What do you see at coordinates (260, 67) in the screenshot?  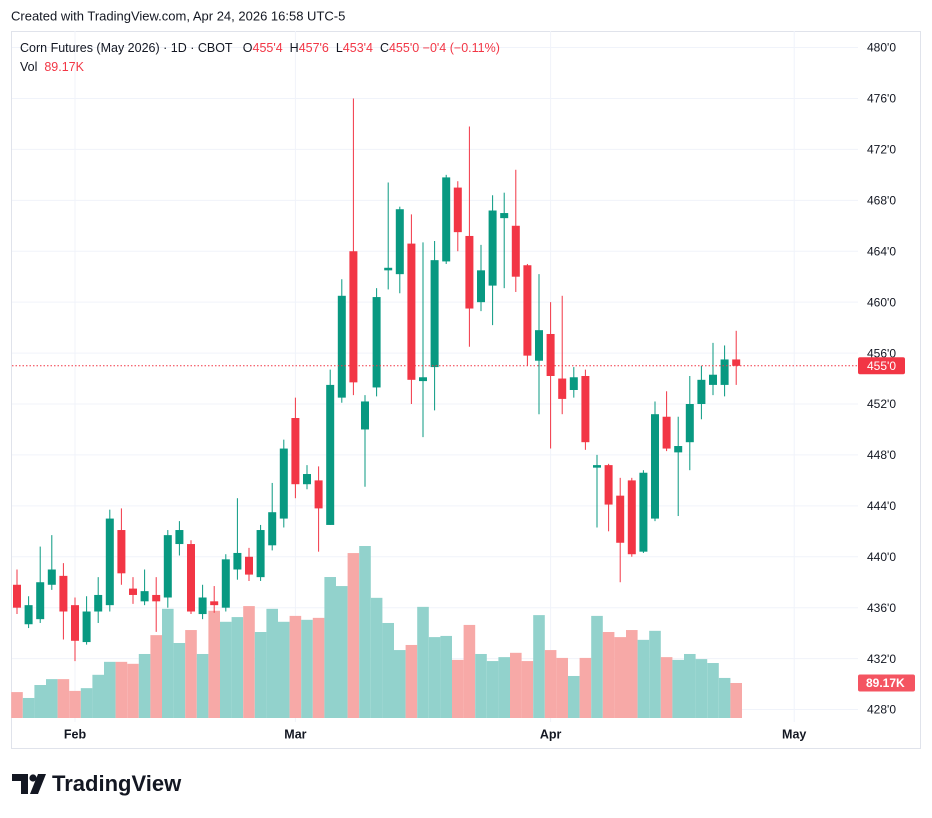 I see `volume-line: Vol 89.17K` at bounding box center [260, 67].